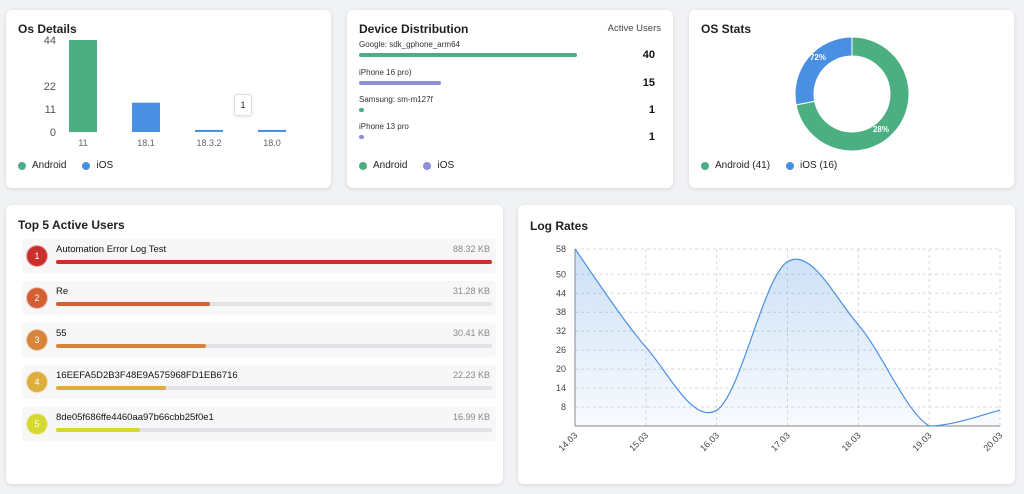 This screenshot has width=1024, height=494. Describe the element at coordinates (37, 256) in the screenshot. I see `rank-badge: 1` at that location.